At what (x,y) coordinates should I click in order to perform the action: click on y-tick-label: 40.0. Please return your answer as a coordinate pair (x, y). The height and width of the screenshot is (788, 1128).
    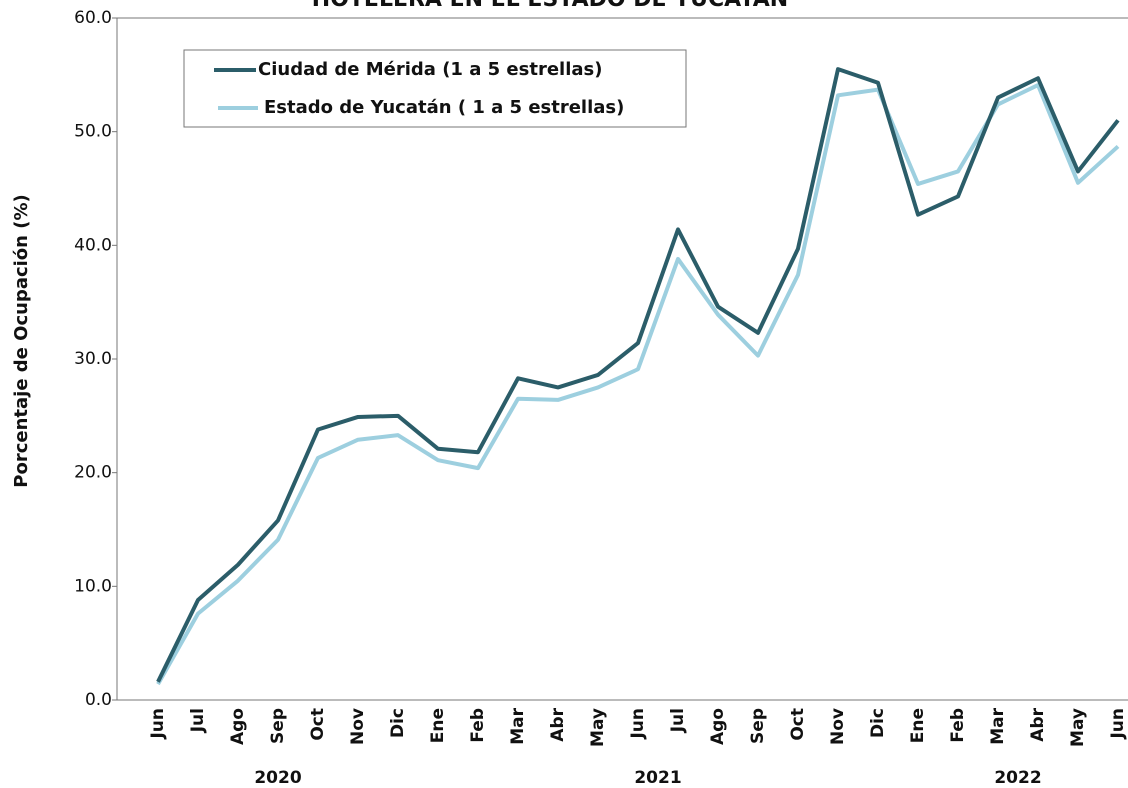
    Looking at the image, I should click on (93, 245).